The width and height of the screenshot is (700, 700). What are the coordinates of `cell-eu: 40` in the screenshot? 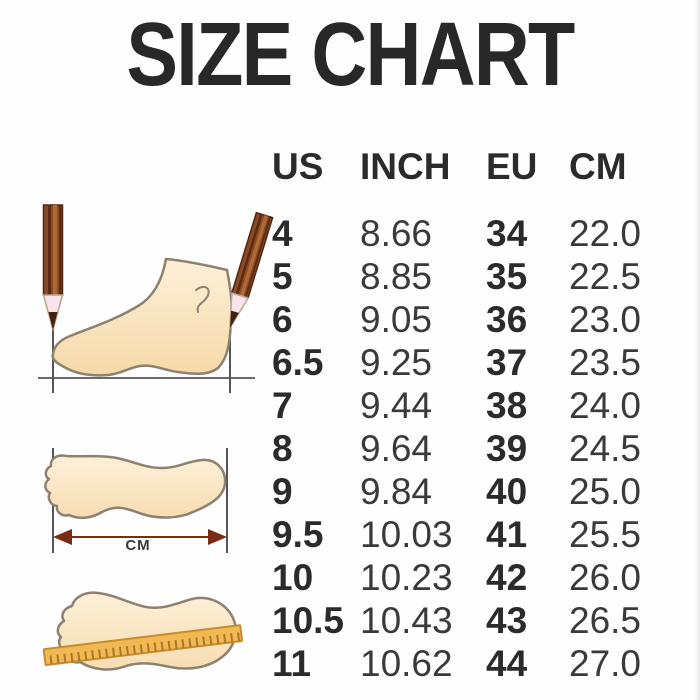 It's located at (507, 491).